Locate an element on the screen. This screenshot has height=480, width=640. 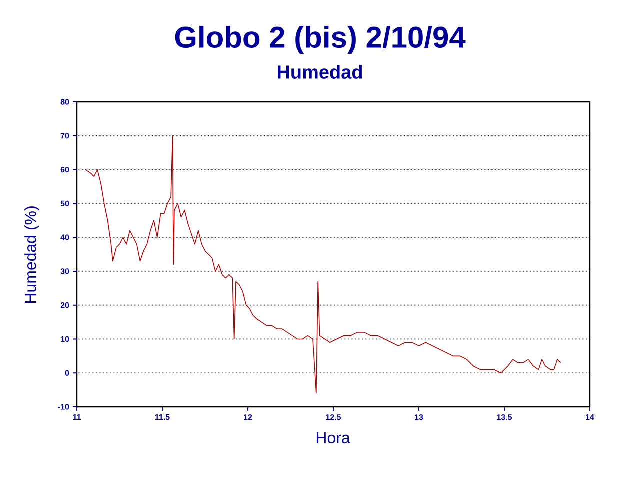
x-tick-label: 14 is located at coordinates (590, 417).